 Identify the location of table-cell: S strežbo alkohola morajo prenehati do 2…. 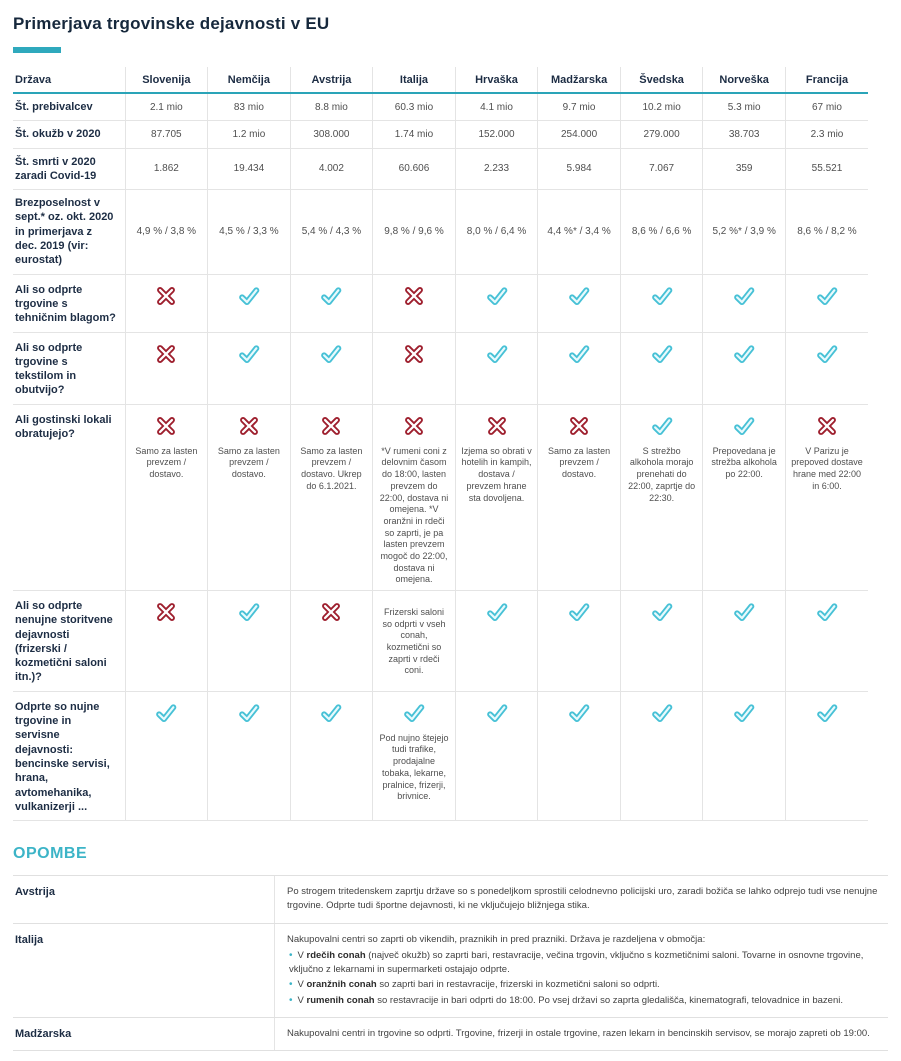
(661, 497).